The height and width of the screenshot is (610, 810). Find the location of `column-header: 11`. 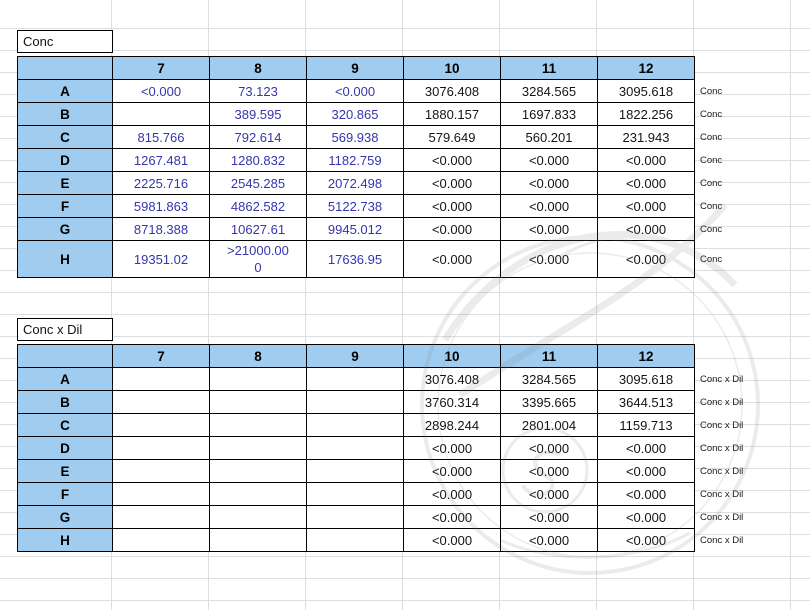

column-header: 11 is located at coordinates (549, 356).